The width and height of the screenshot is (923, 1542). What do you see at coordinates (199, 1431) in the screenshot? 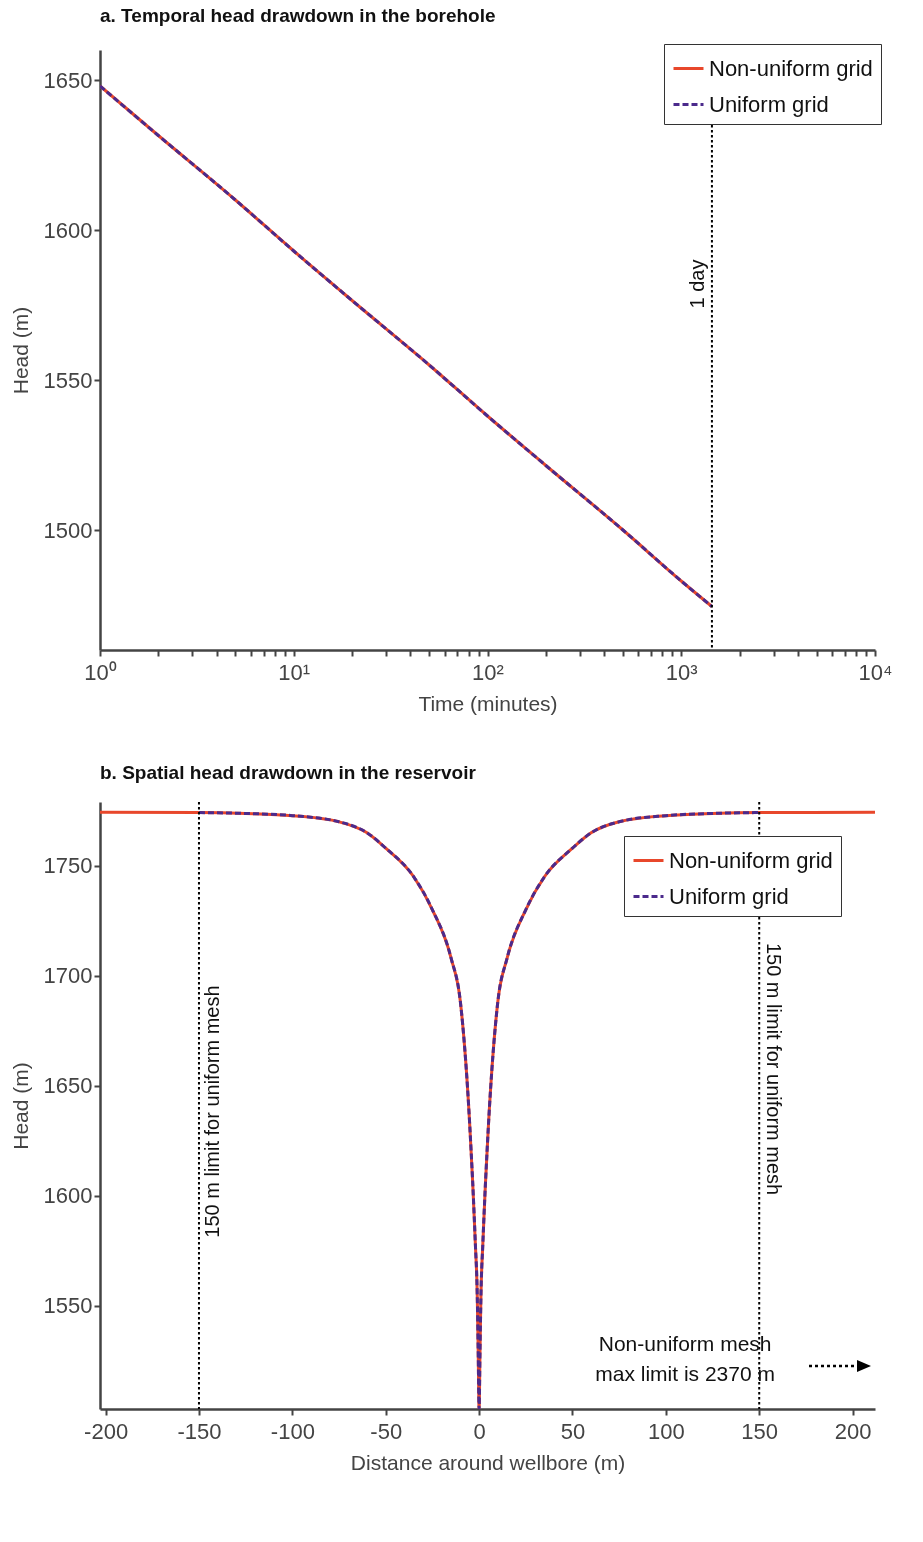
I see `x-tick-label: -150` at bounding box center [199, 1431].